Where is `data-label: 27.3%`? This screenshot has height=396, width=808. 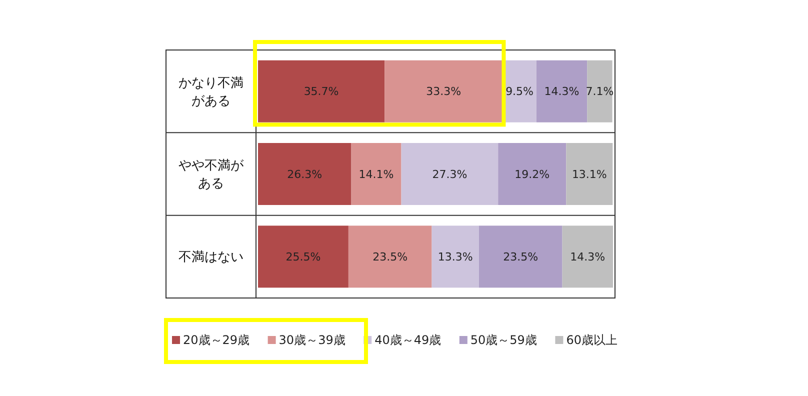 data-label: 27.3% is located at coordinates (450, 174).